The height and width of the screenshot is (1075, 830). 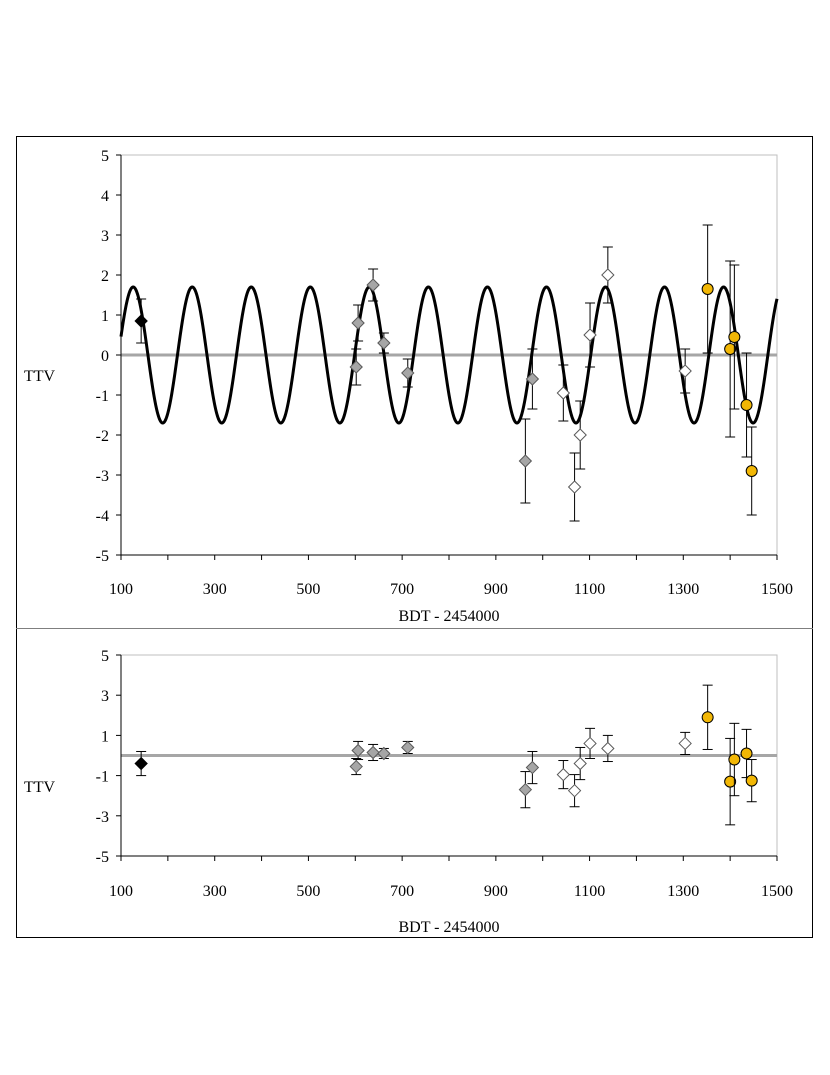 I want to click on y-tick-label: -2, so click(x=102, y=436).